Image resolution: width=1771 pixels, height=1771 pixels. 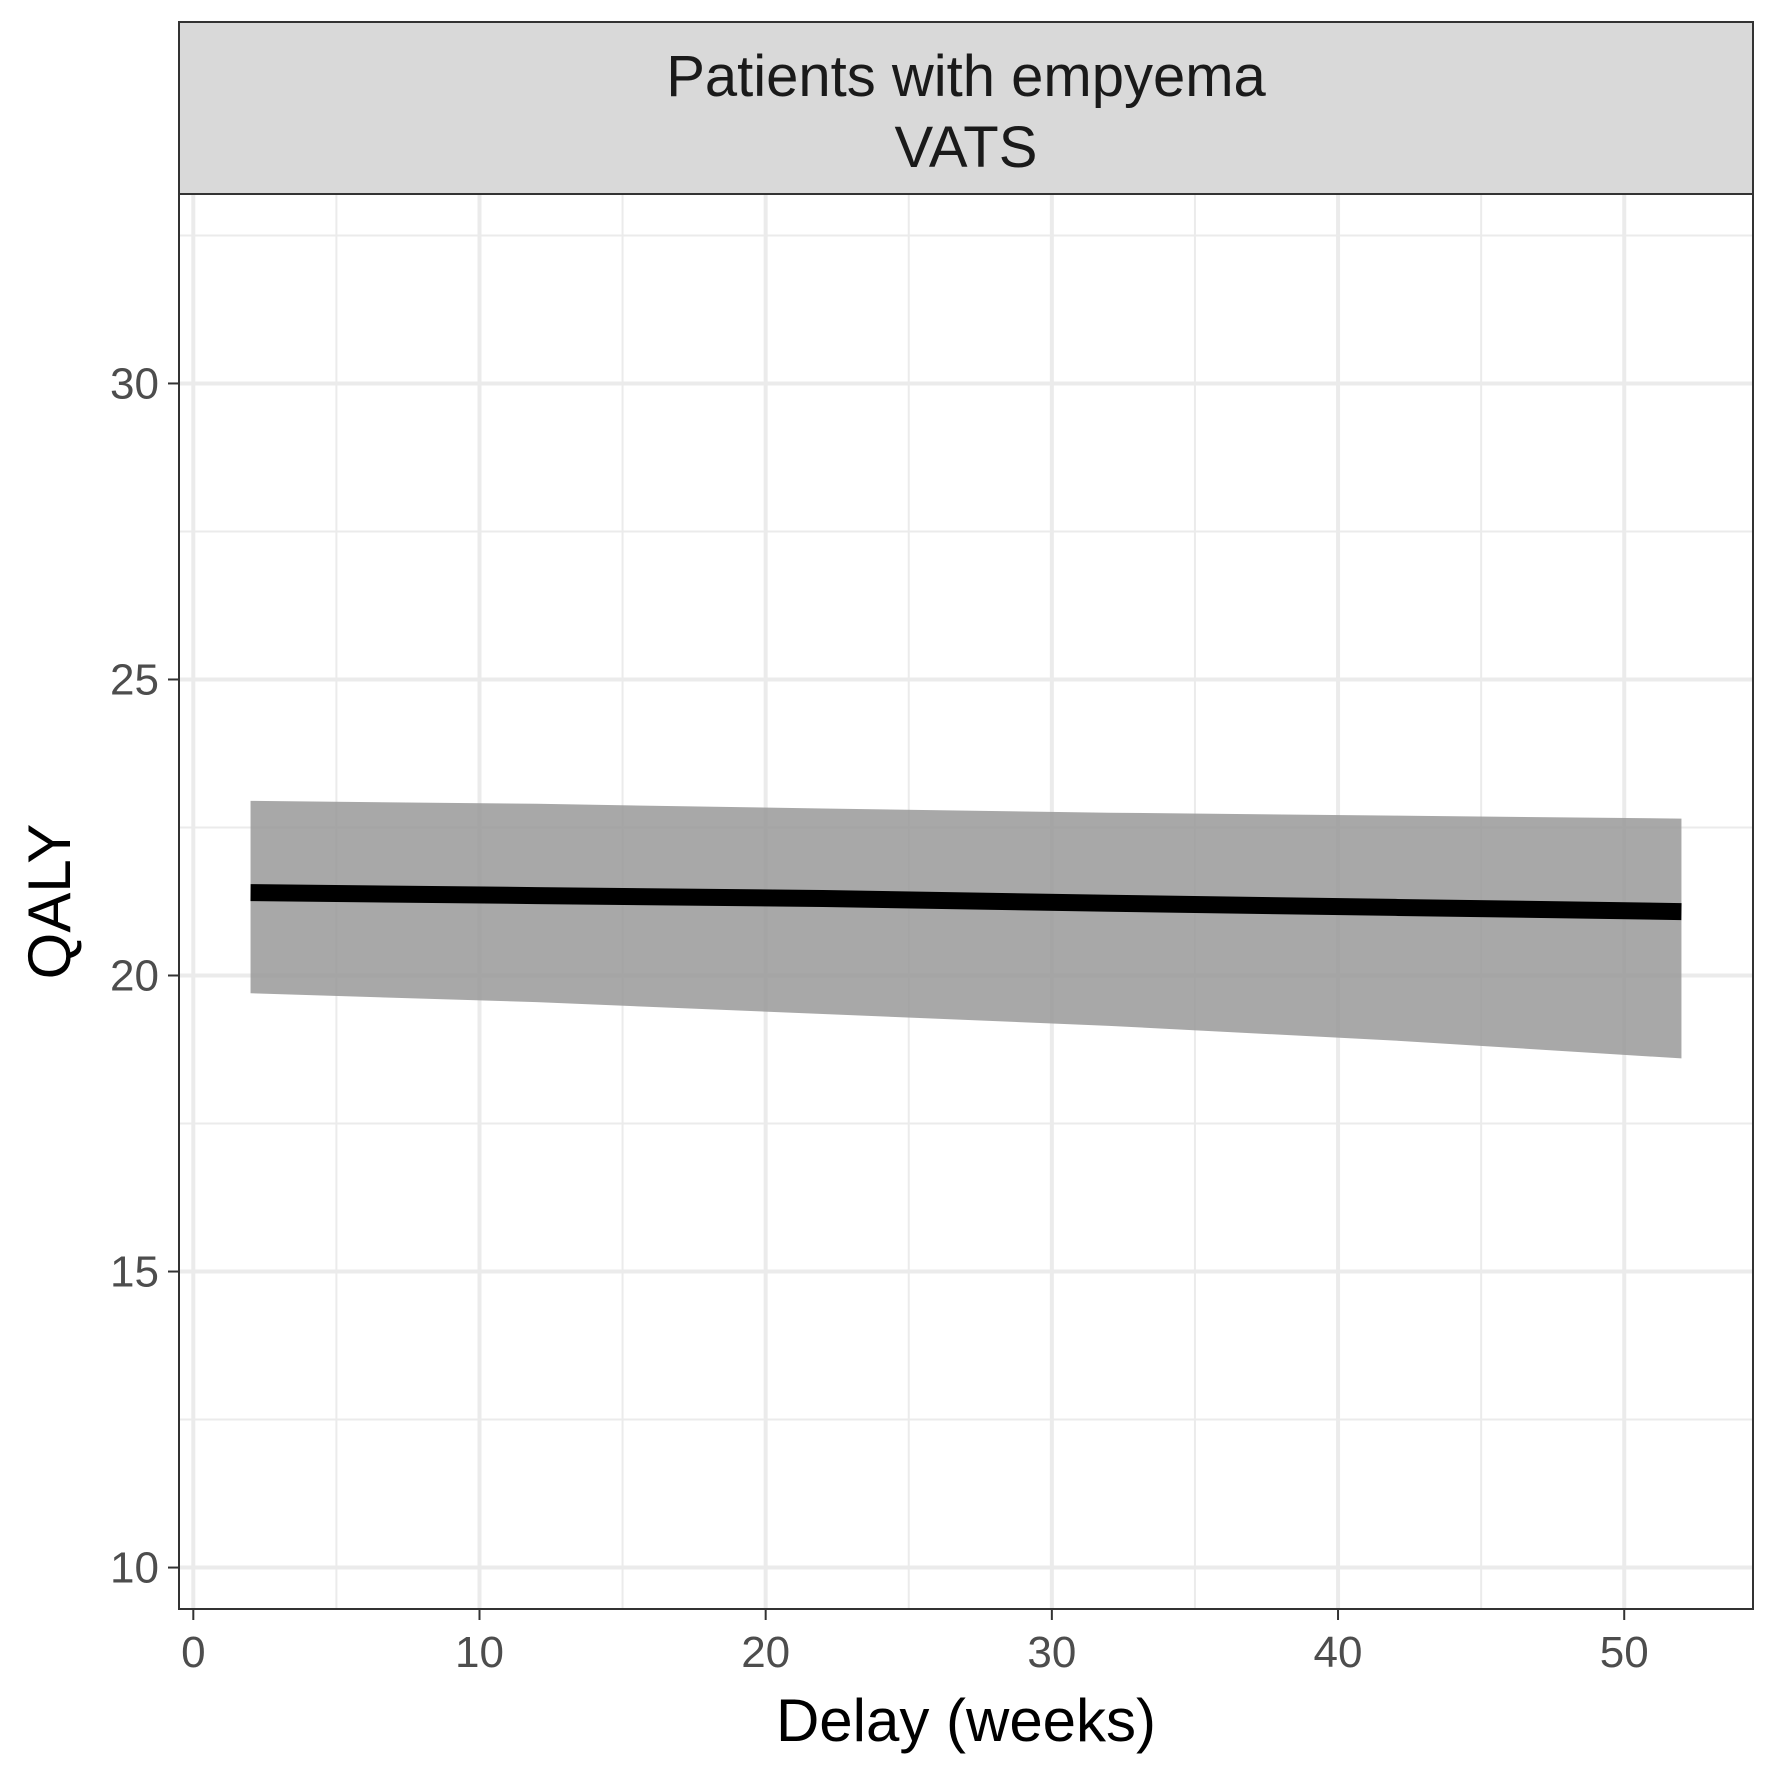 I want to click on y-tick-label: 25, so click(x=134, y=679).